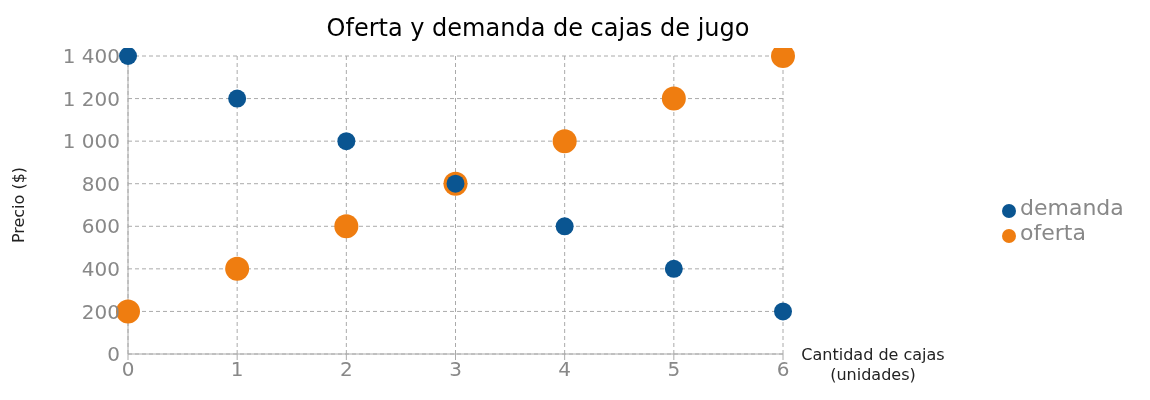  I want to click on legend-label: demanda, so click(1072, 207).